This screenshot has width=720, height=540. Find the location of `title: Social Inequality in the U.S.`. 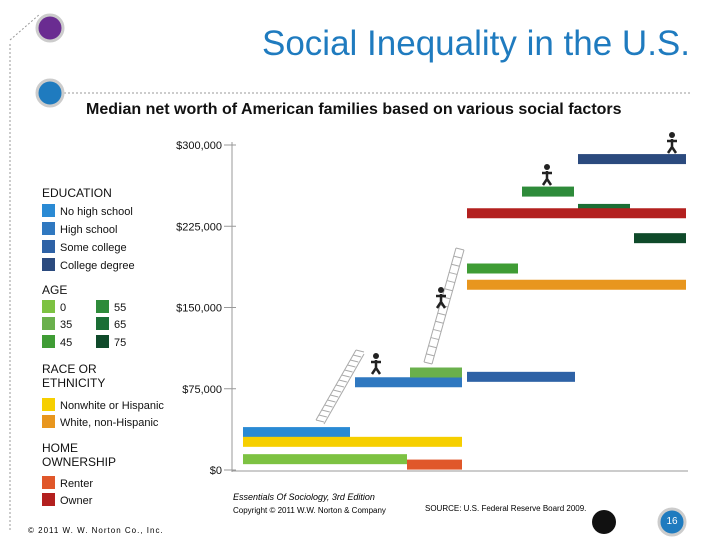

title: Social Inequality in the U.S. is located at coordinates (475, 43).